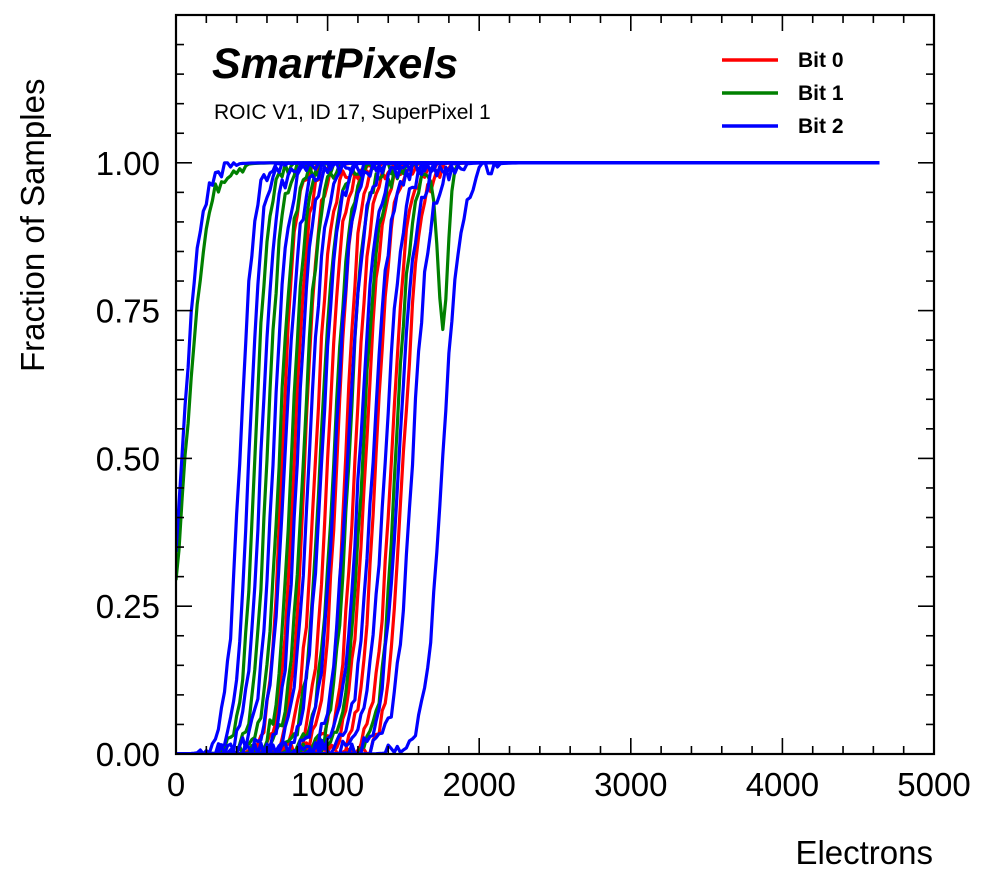  I want to click on legend-label: Bit 2, so click(821, 126).